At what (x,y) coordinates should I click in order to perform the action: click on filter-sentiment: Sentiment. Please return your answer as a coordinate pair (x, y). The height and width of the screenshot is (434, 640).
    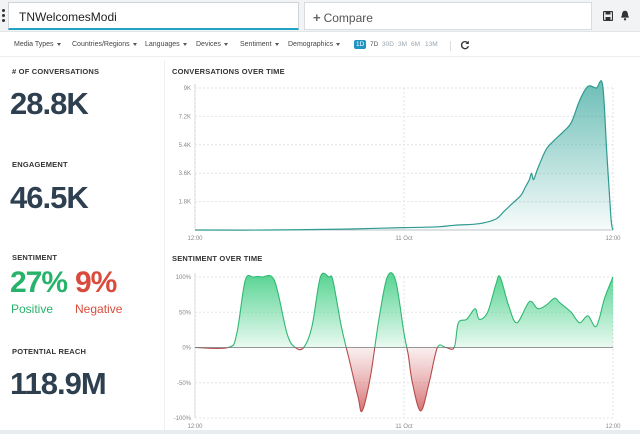
    Looking at the image, I should click on (259, 44).